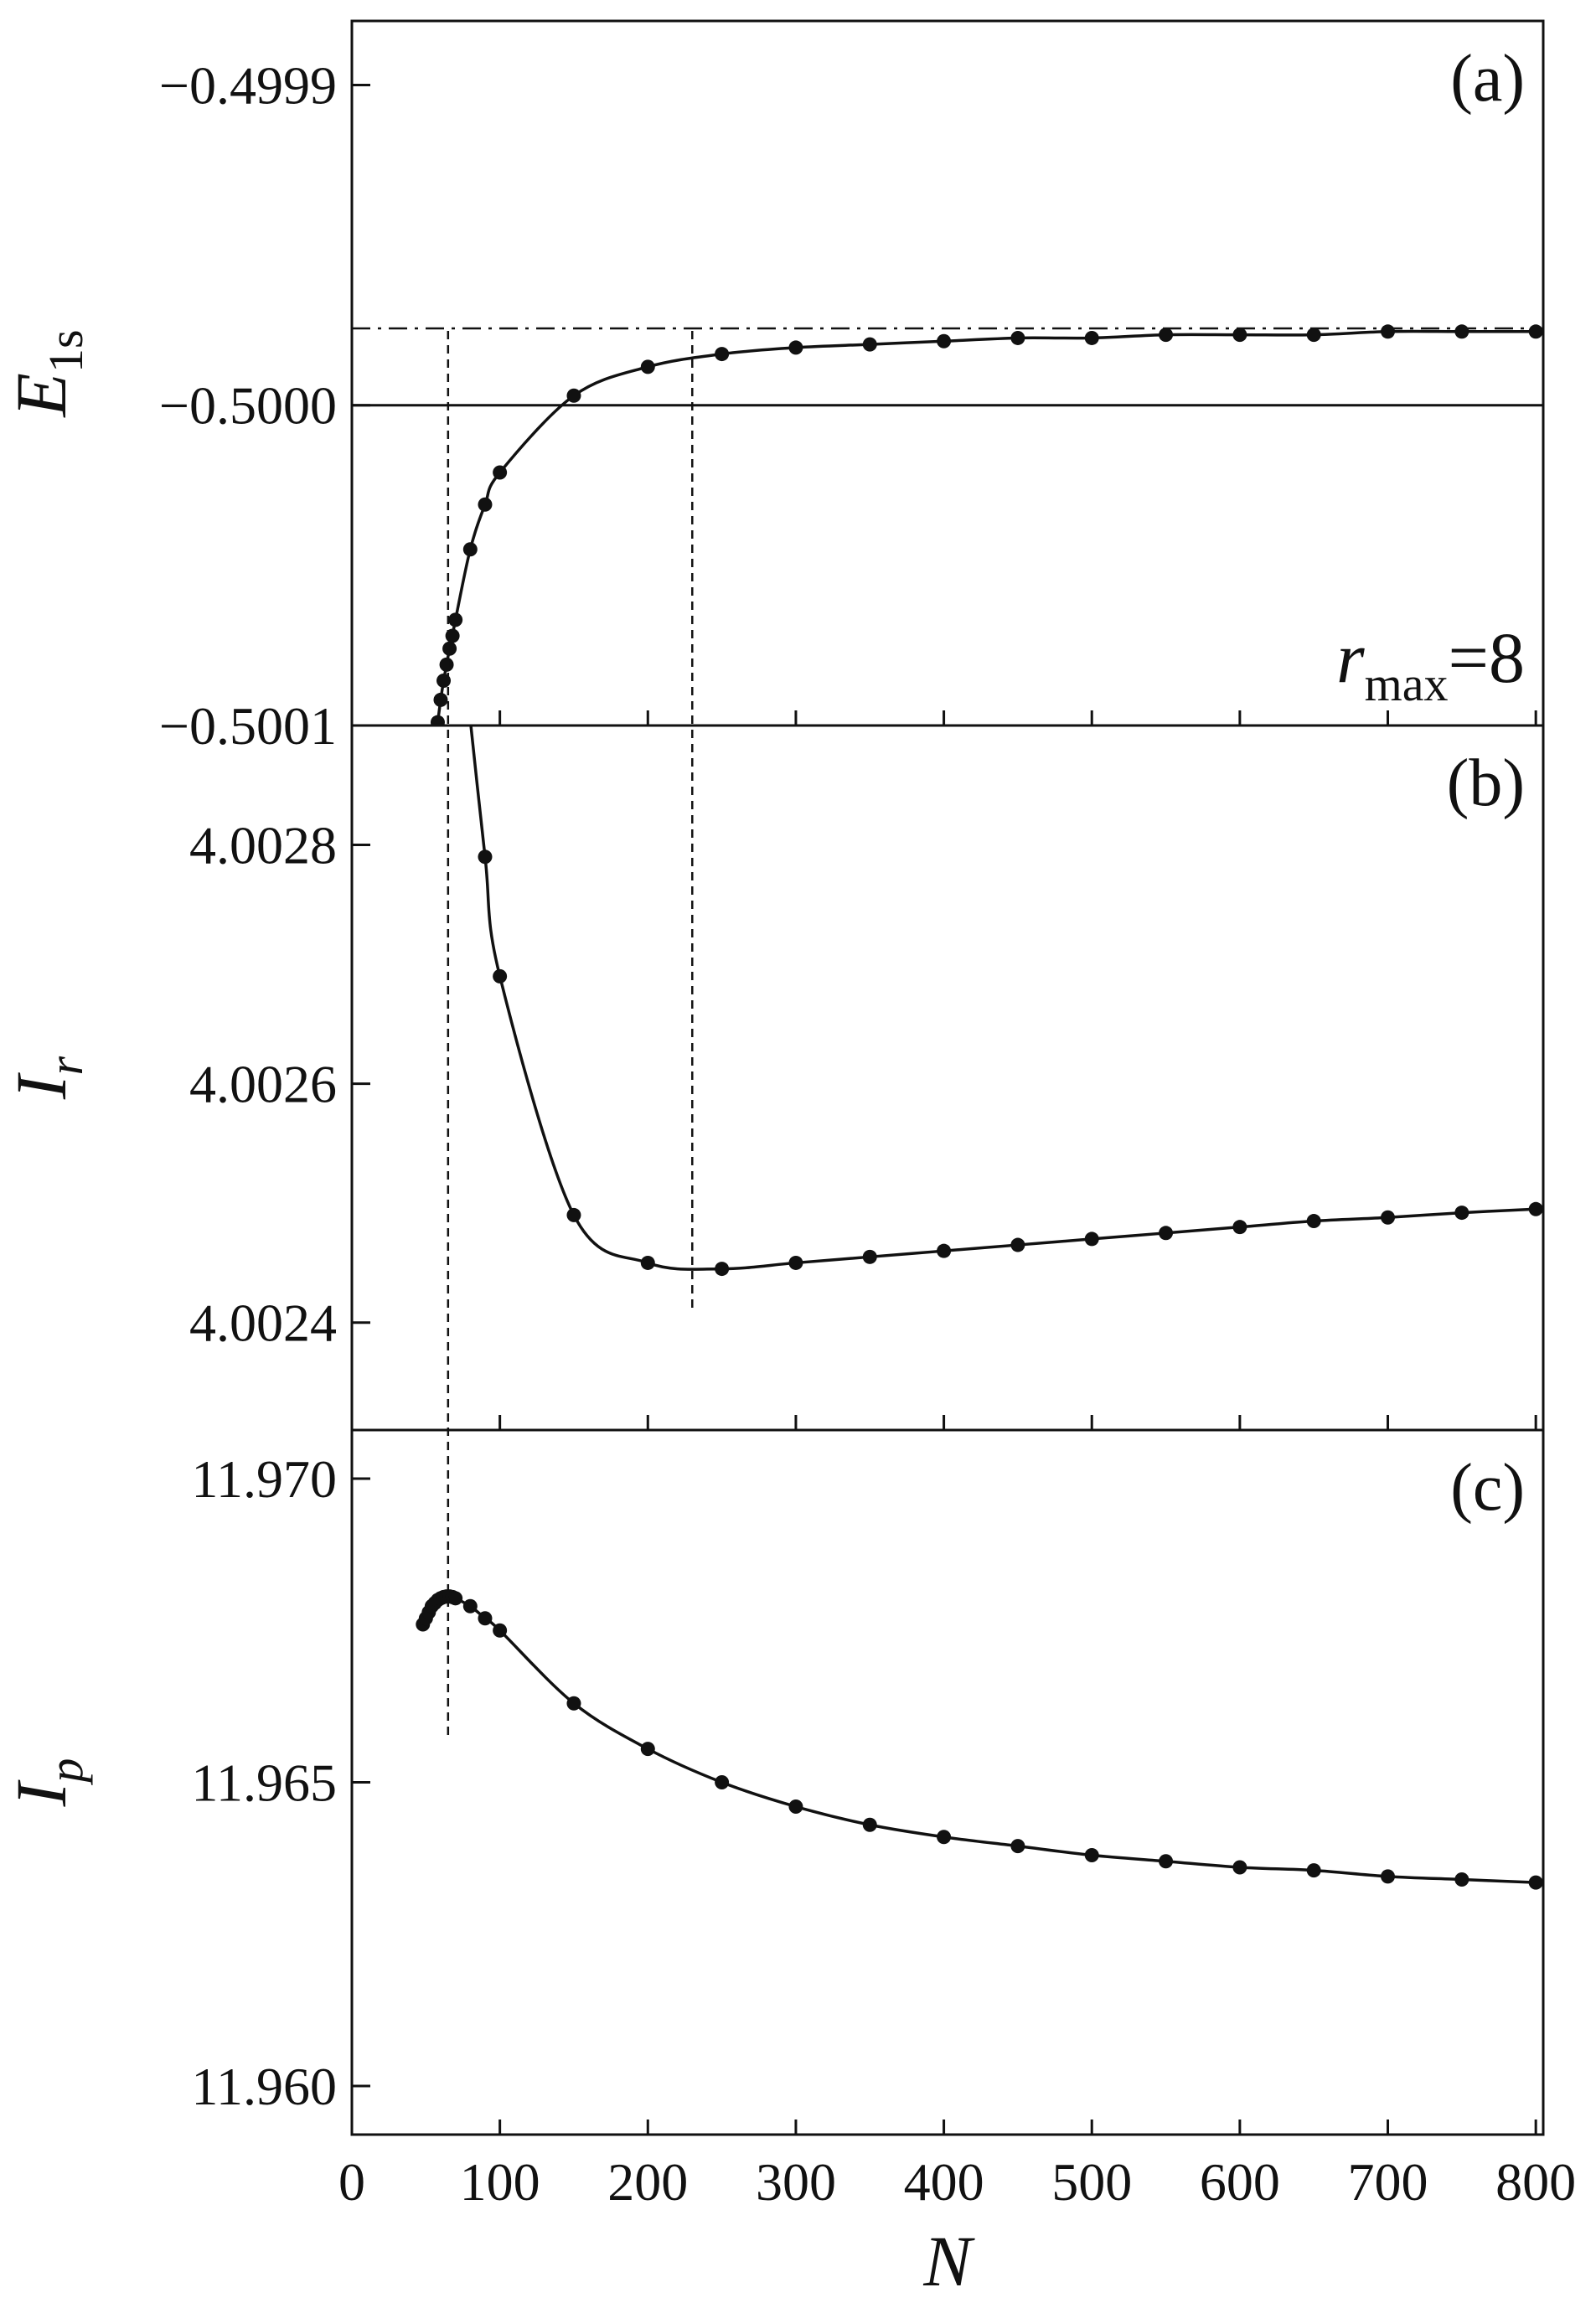 The width and height of the screenshot is (1596, 2308). Describe the element at coordinates (351, 2182) in the screenshot. I see `x-tick-label: 0` at that location.